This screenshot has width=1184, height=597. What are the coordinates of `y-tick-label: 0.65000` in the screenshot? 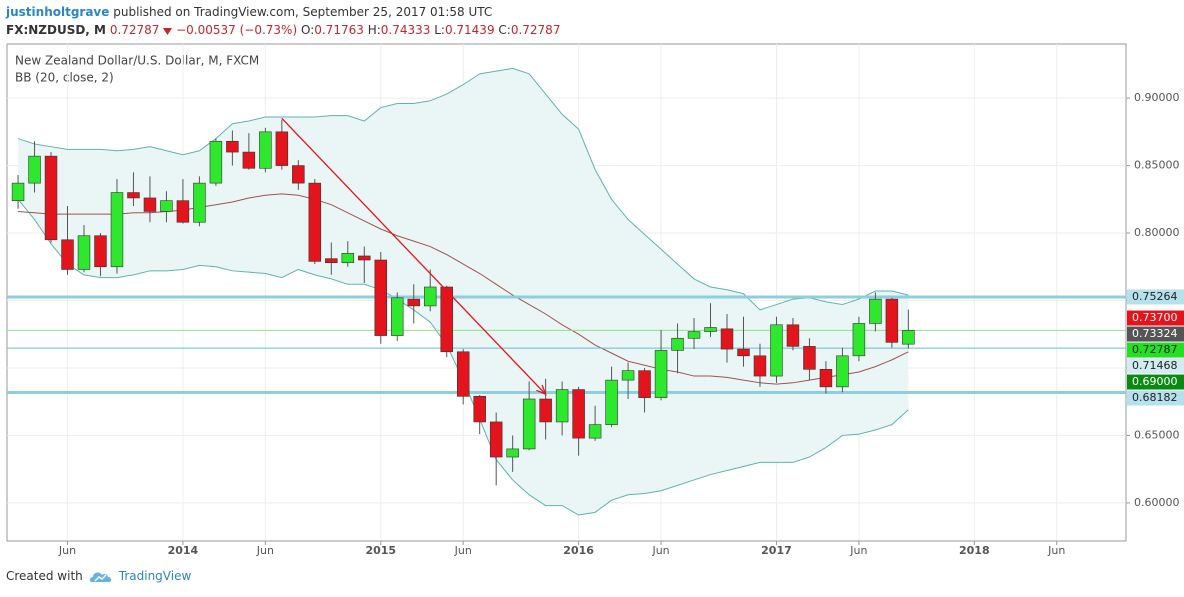 It's located at (1157, 434).